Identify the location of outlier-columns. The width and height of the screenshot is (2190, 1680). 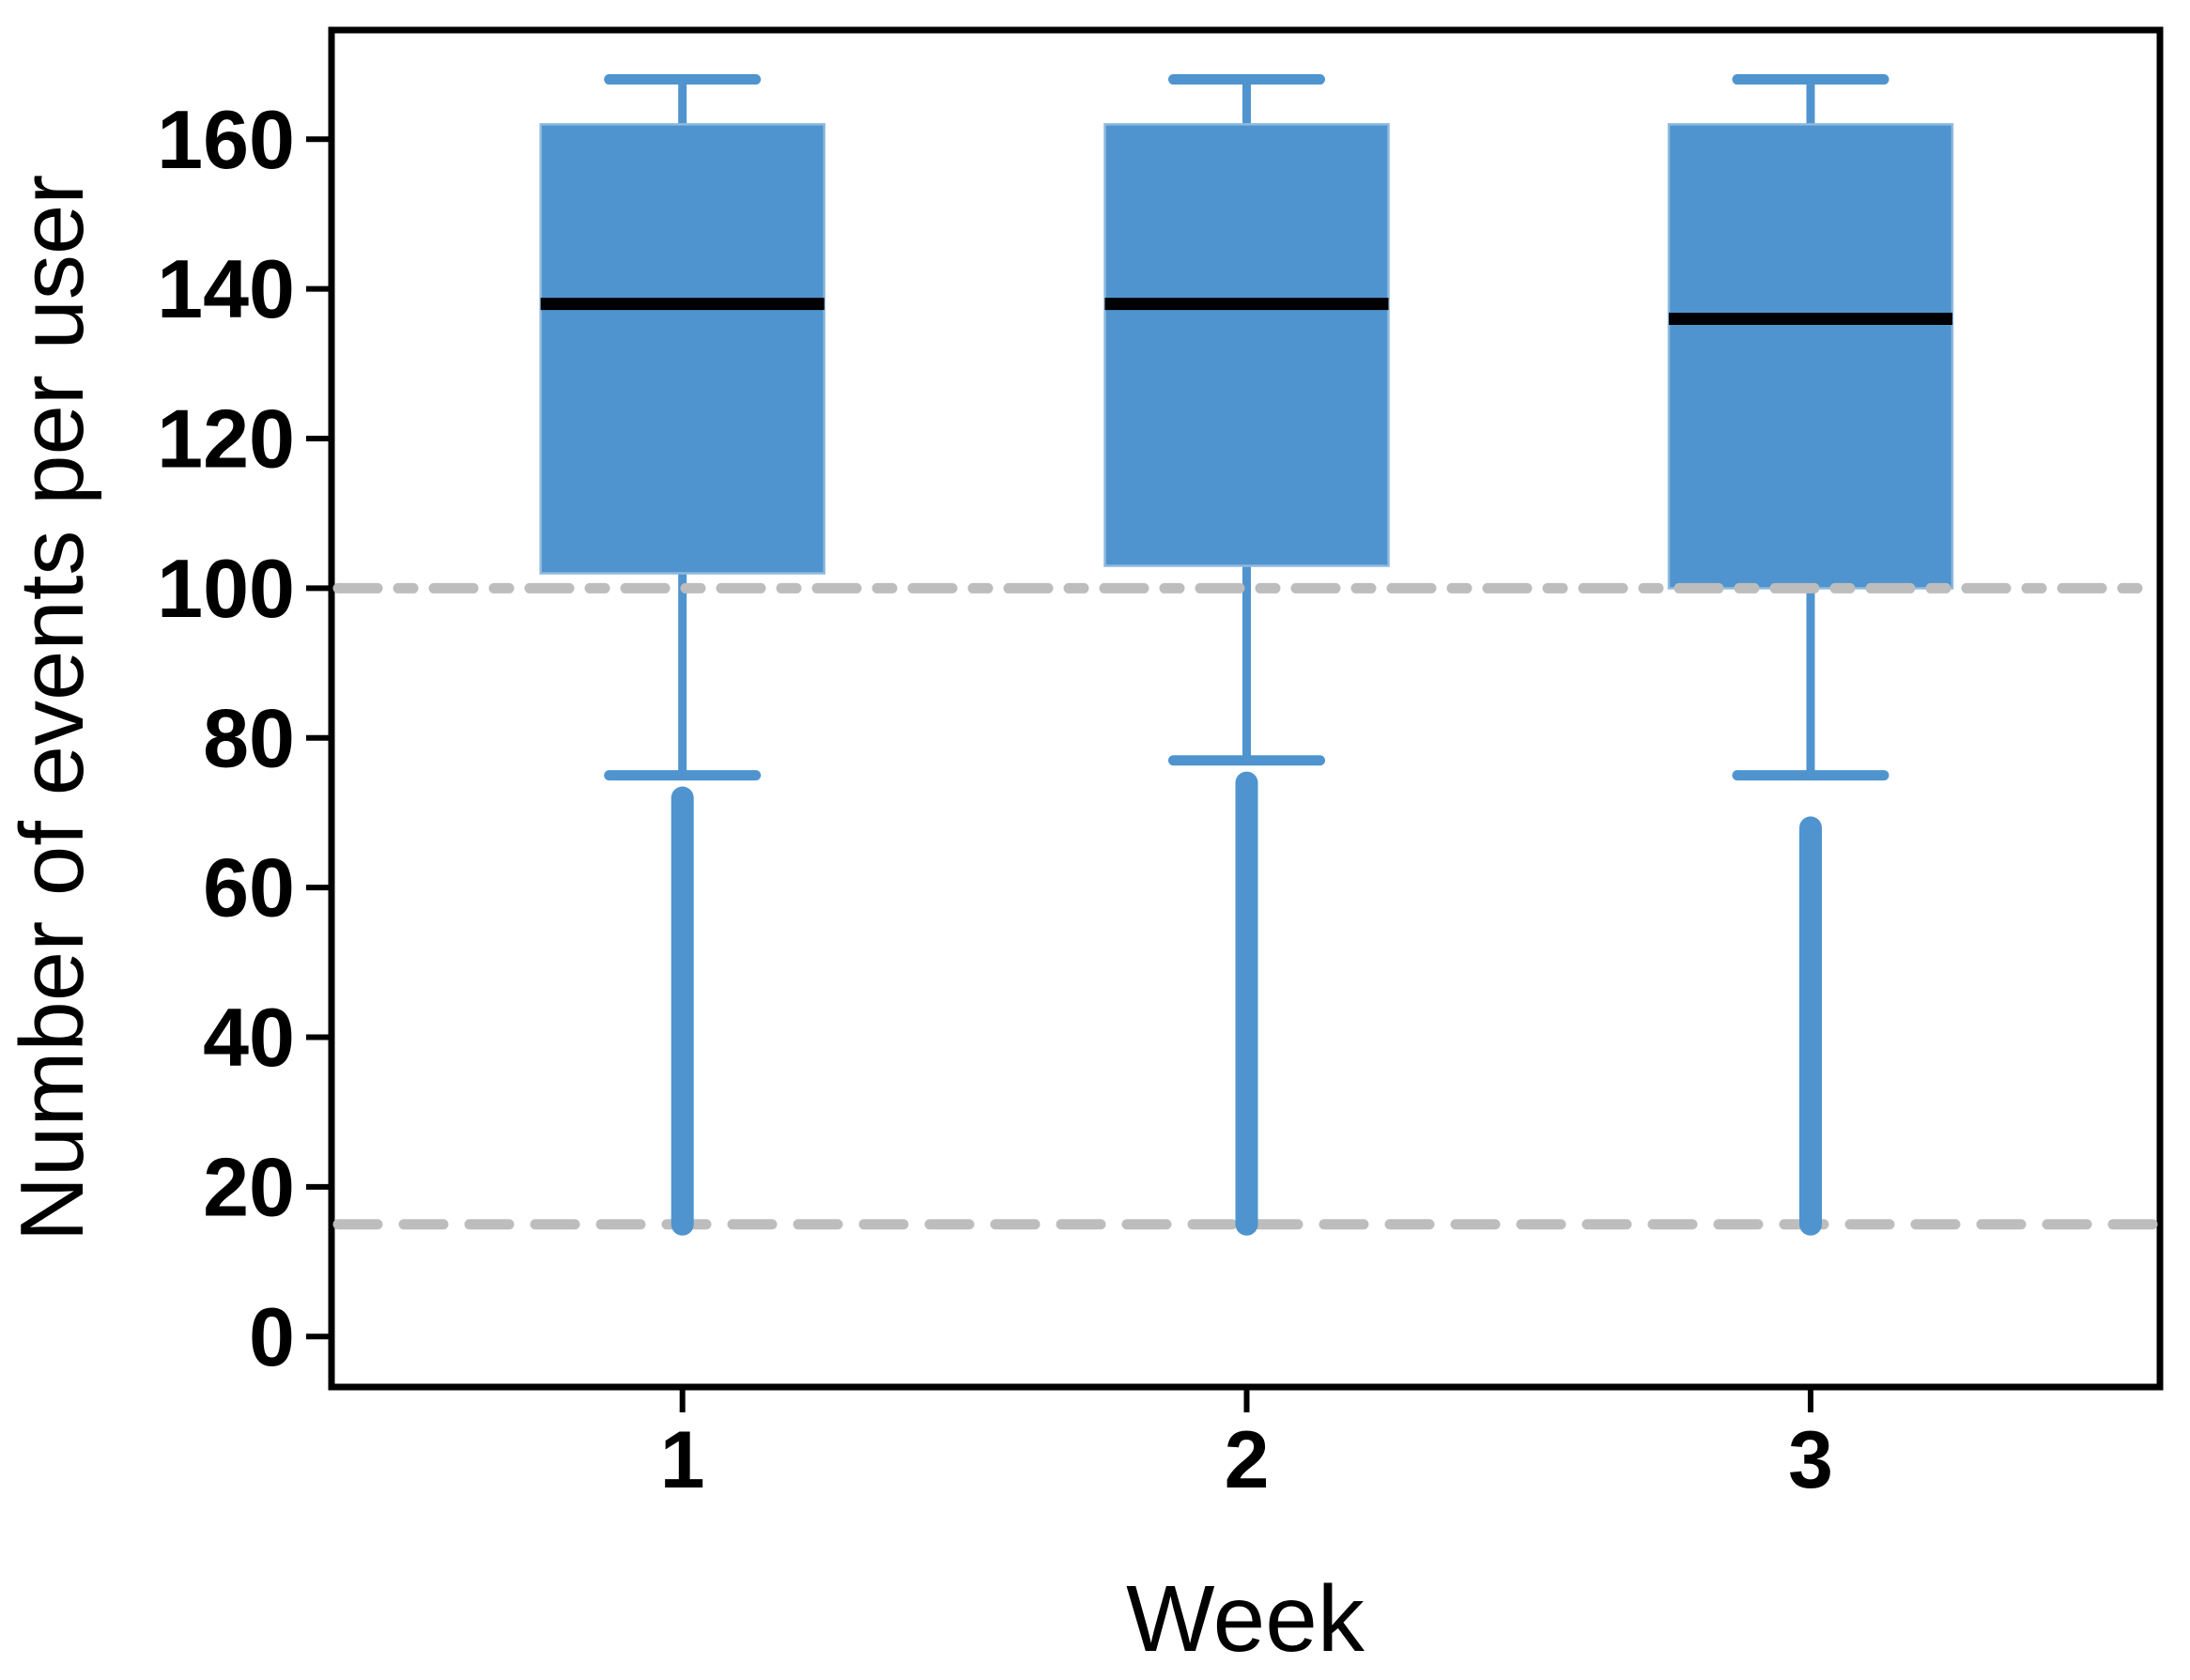
(1246, 1003).